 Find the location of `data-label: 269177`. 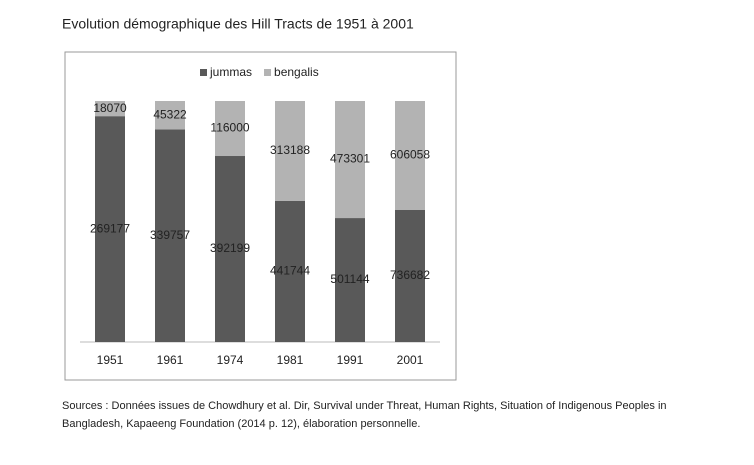

data-label: 269177 is located at coordinates (110, 228).